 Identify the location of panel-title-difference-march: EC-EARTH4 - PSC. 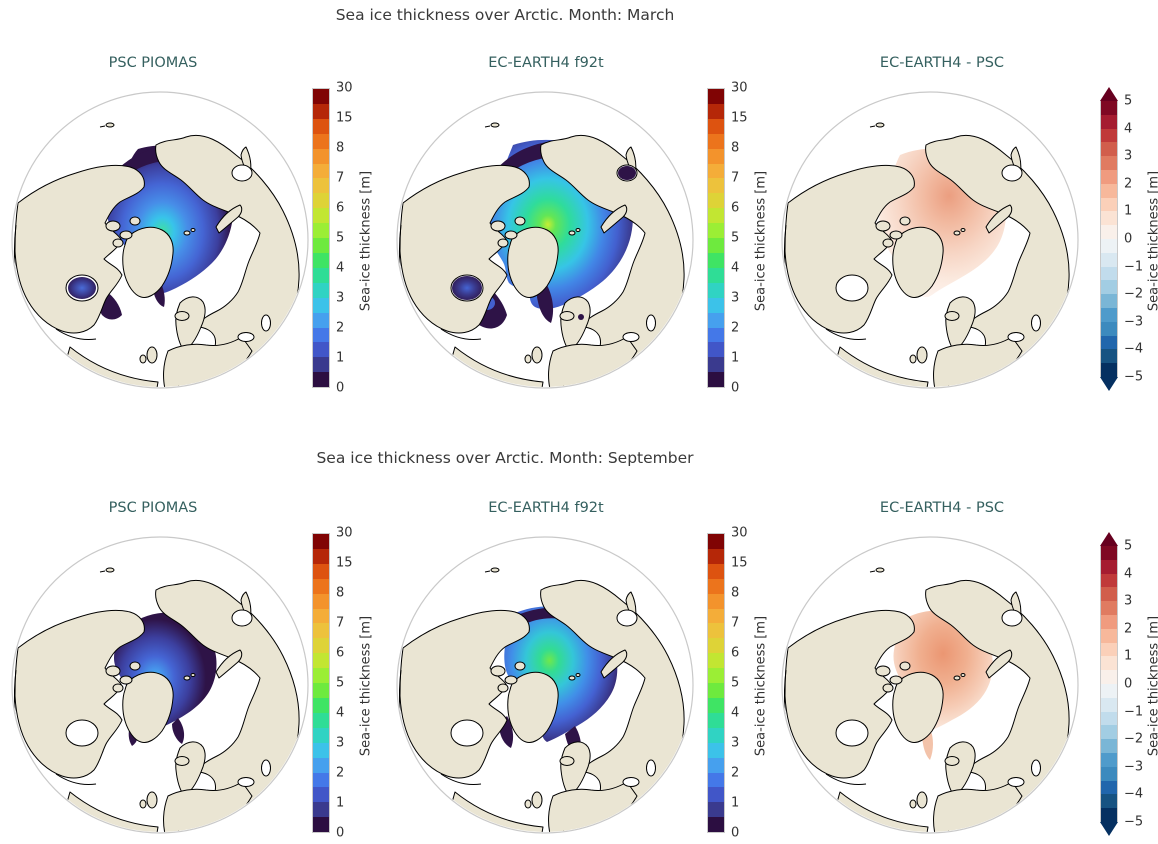
(942, 63).